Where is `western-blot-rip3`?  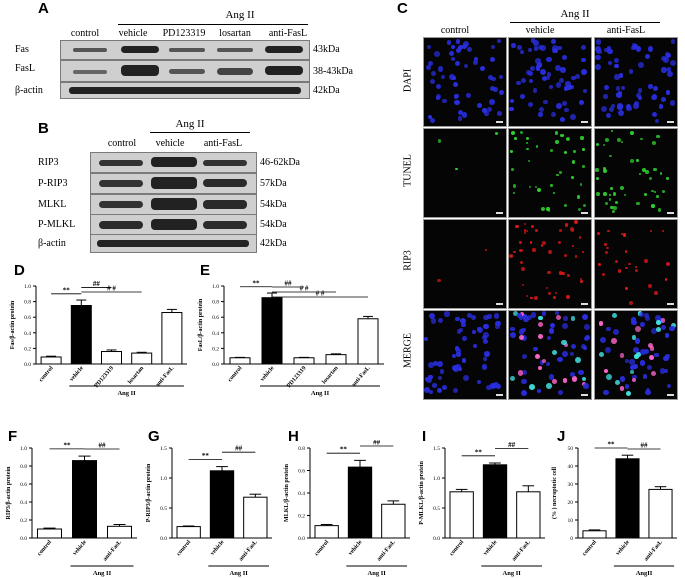
western-blot-rip3 is located at coordinates (173, 162).